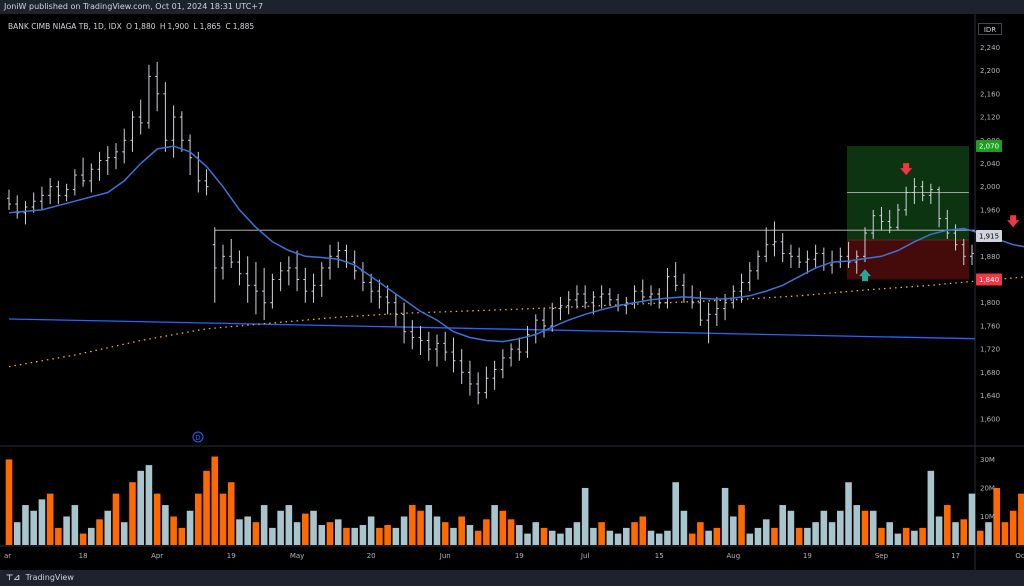 Image resolution: width=1024 pixels, height=586 pixels. I want to click on volume-tick-label: 30M, so click(987, 460).